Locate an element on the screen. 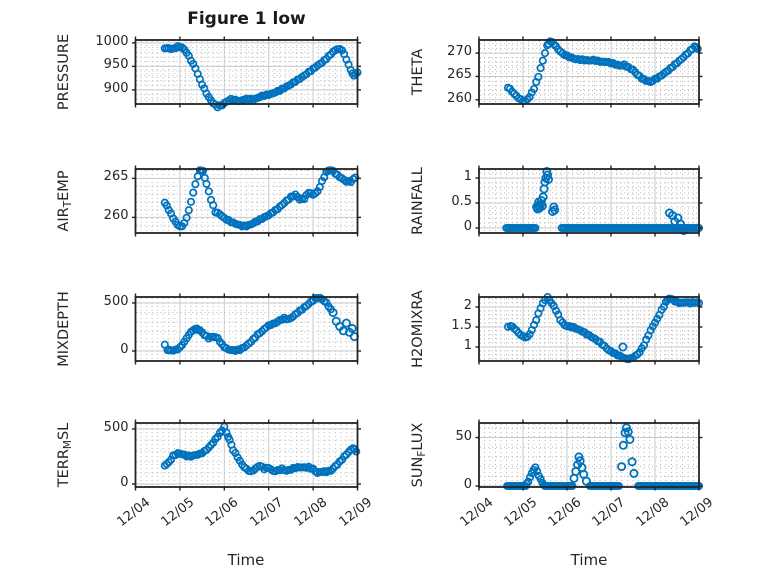  x-axis-label-right: Time is located at coordinates (589, 560).